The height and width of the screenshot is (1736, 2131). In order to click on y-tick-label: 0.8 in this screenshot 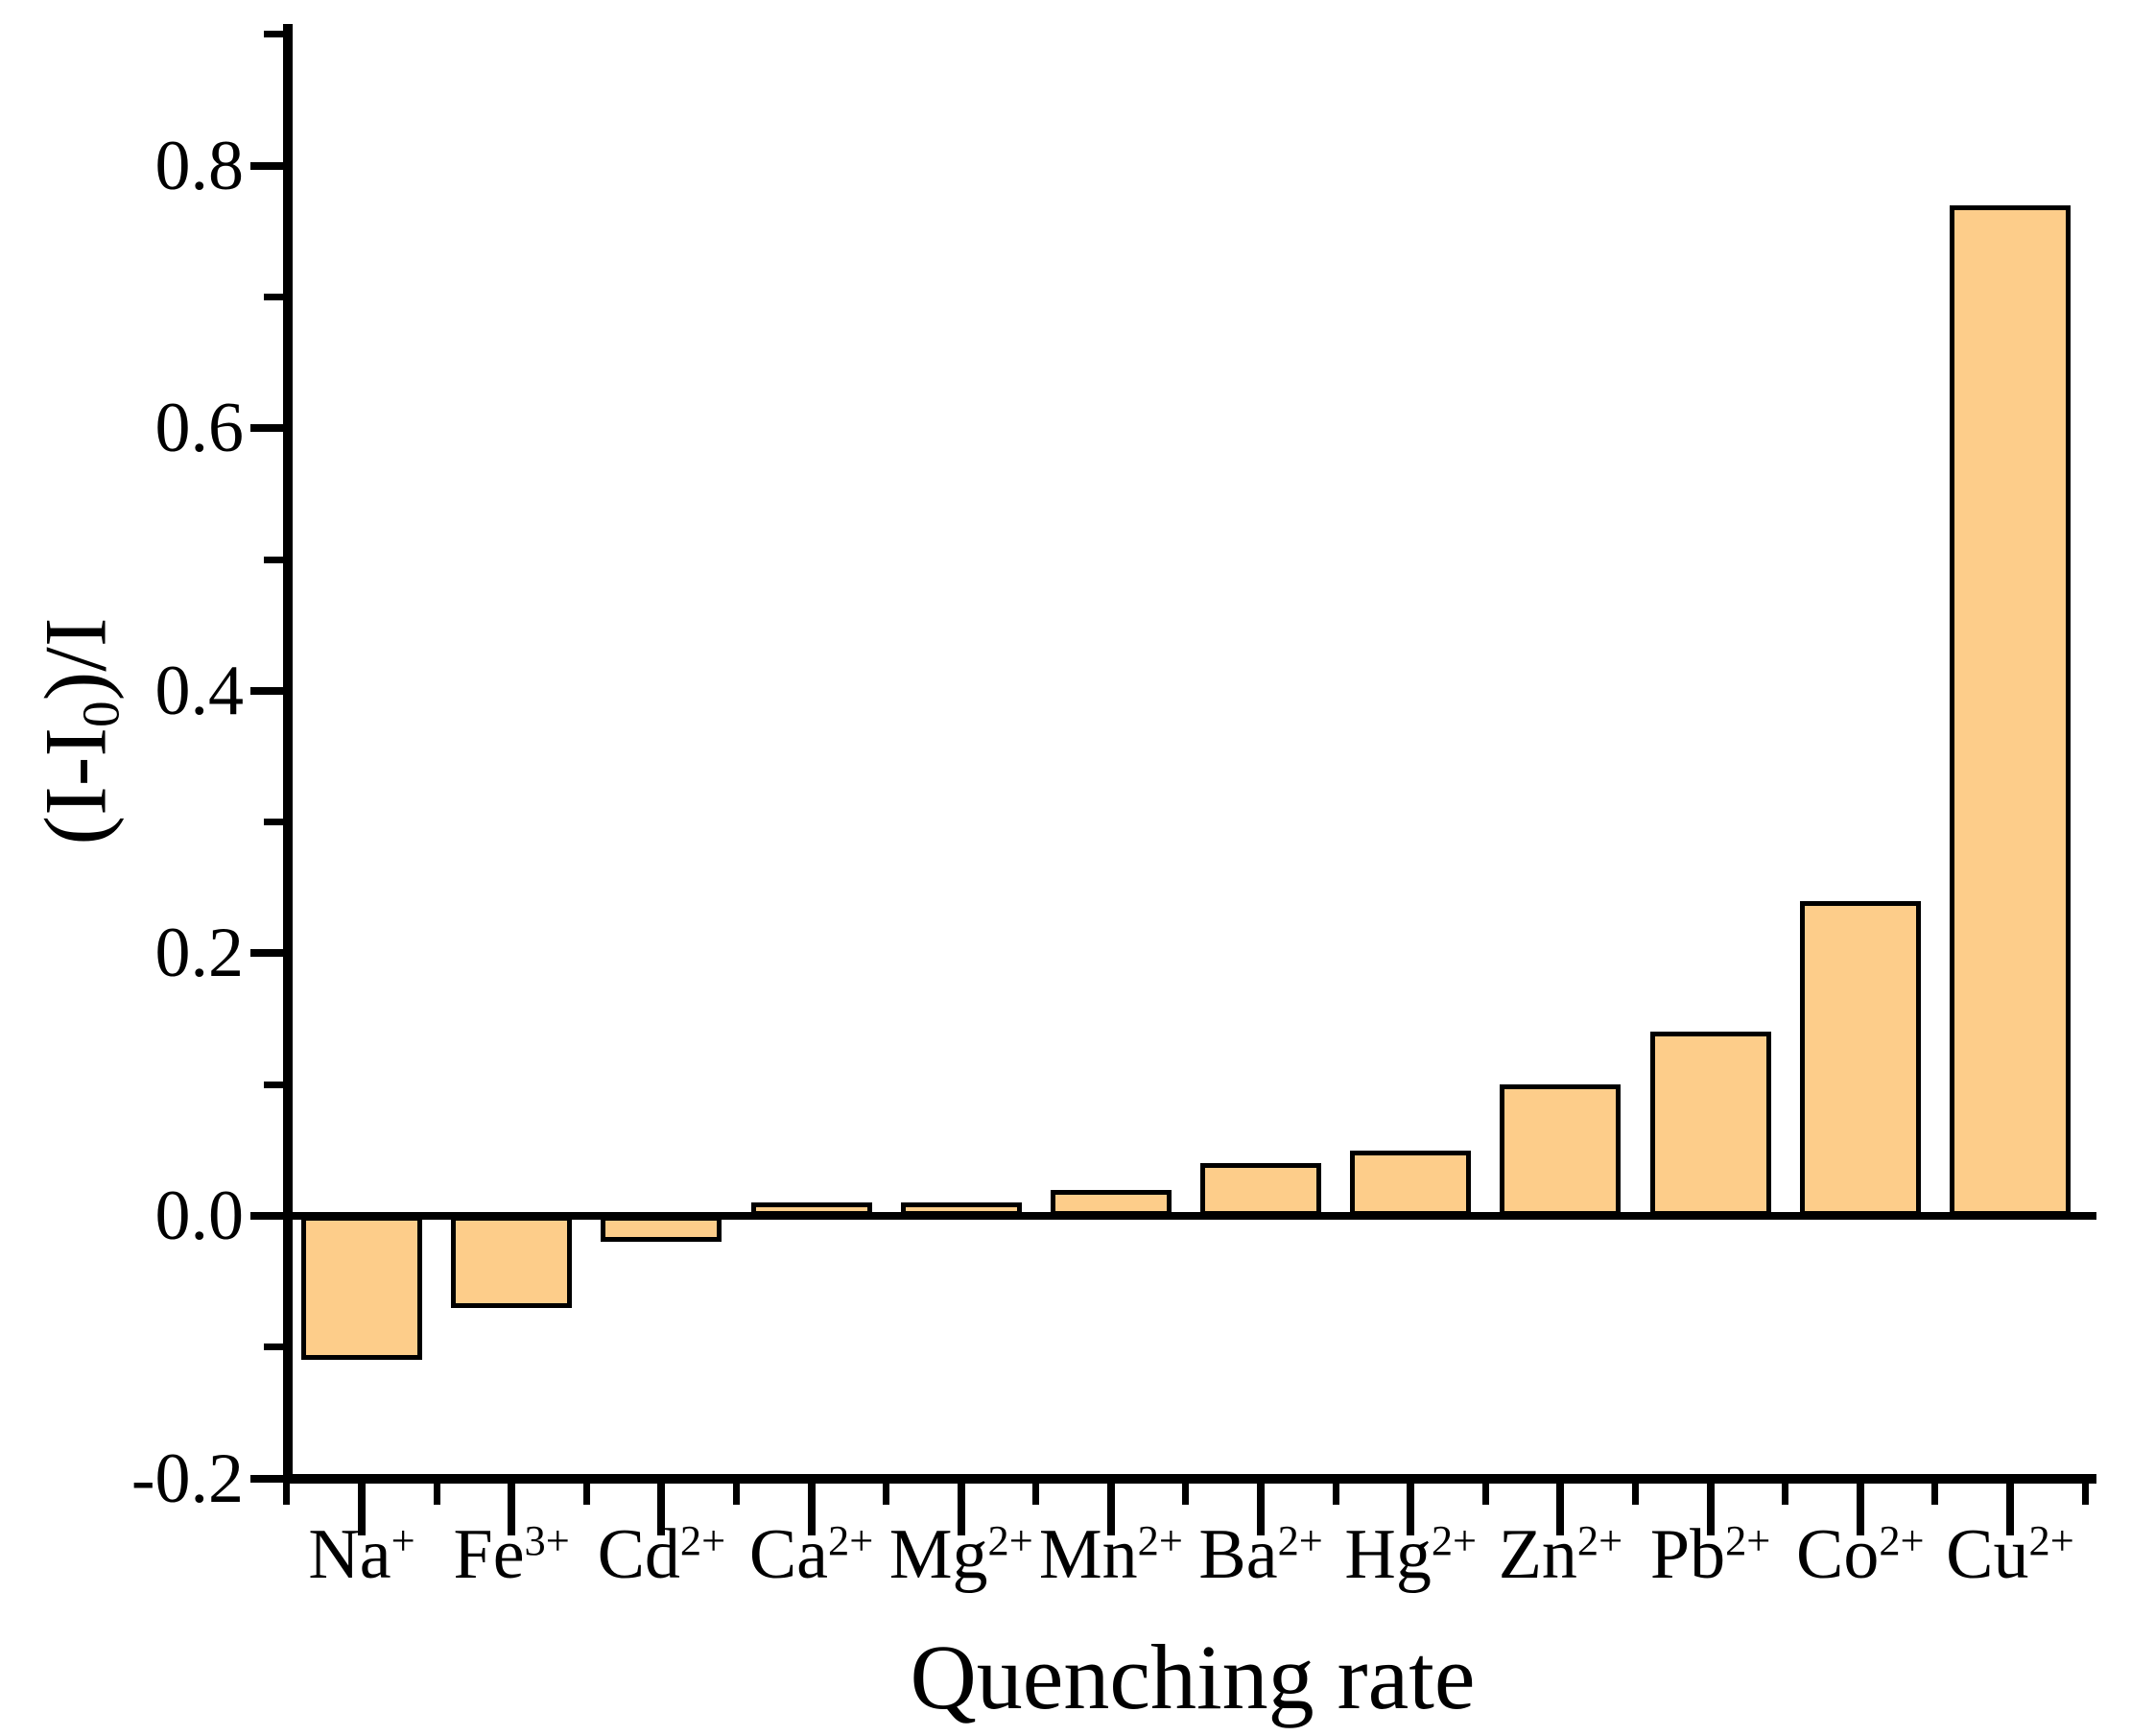, I will do `click(199, 165)`.